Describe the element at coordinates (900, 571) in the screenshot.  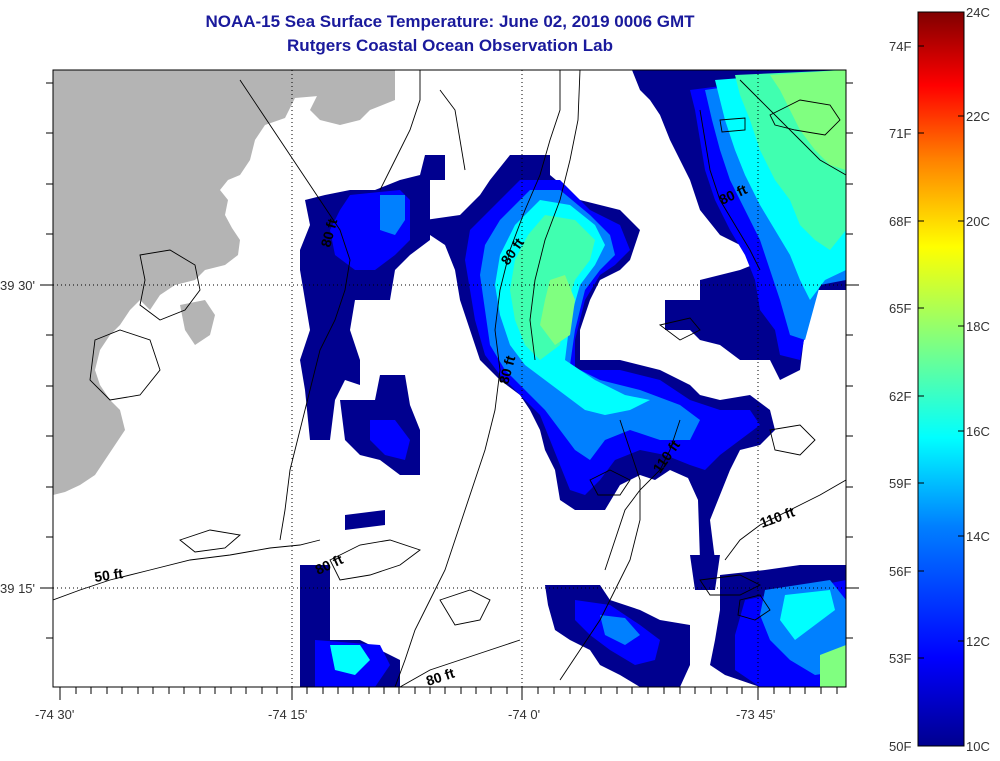
I see `colorbar-f-label: 56F` at that location.